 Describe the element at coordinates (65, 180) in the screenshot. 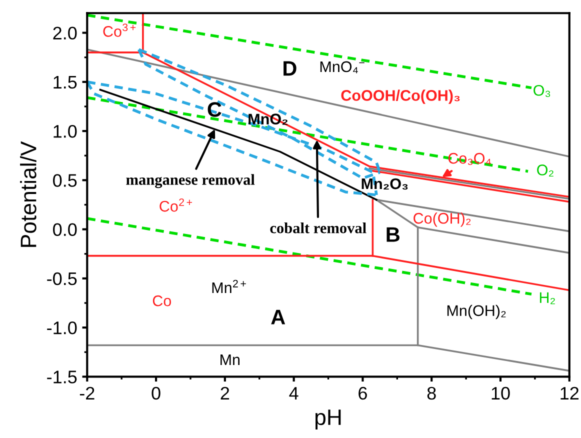

I see `y-tick-label: 0.5` at that location.